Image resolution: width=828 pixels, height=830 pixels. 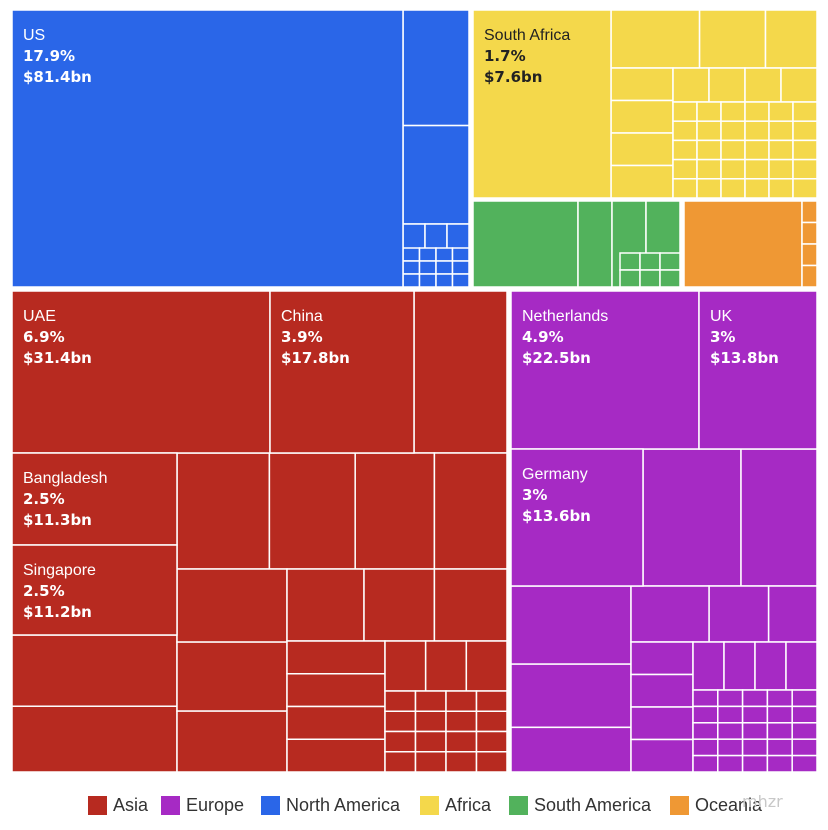 I want to click on tile-rect-uae, so click(x=141, y=372).